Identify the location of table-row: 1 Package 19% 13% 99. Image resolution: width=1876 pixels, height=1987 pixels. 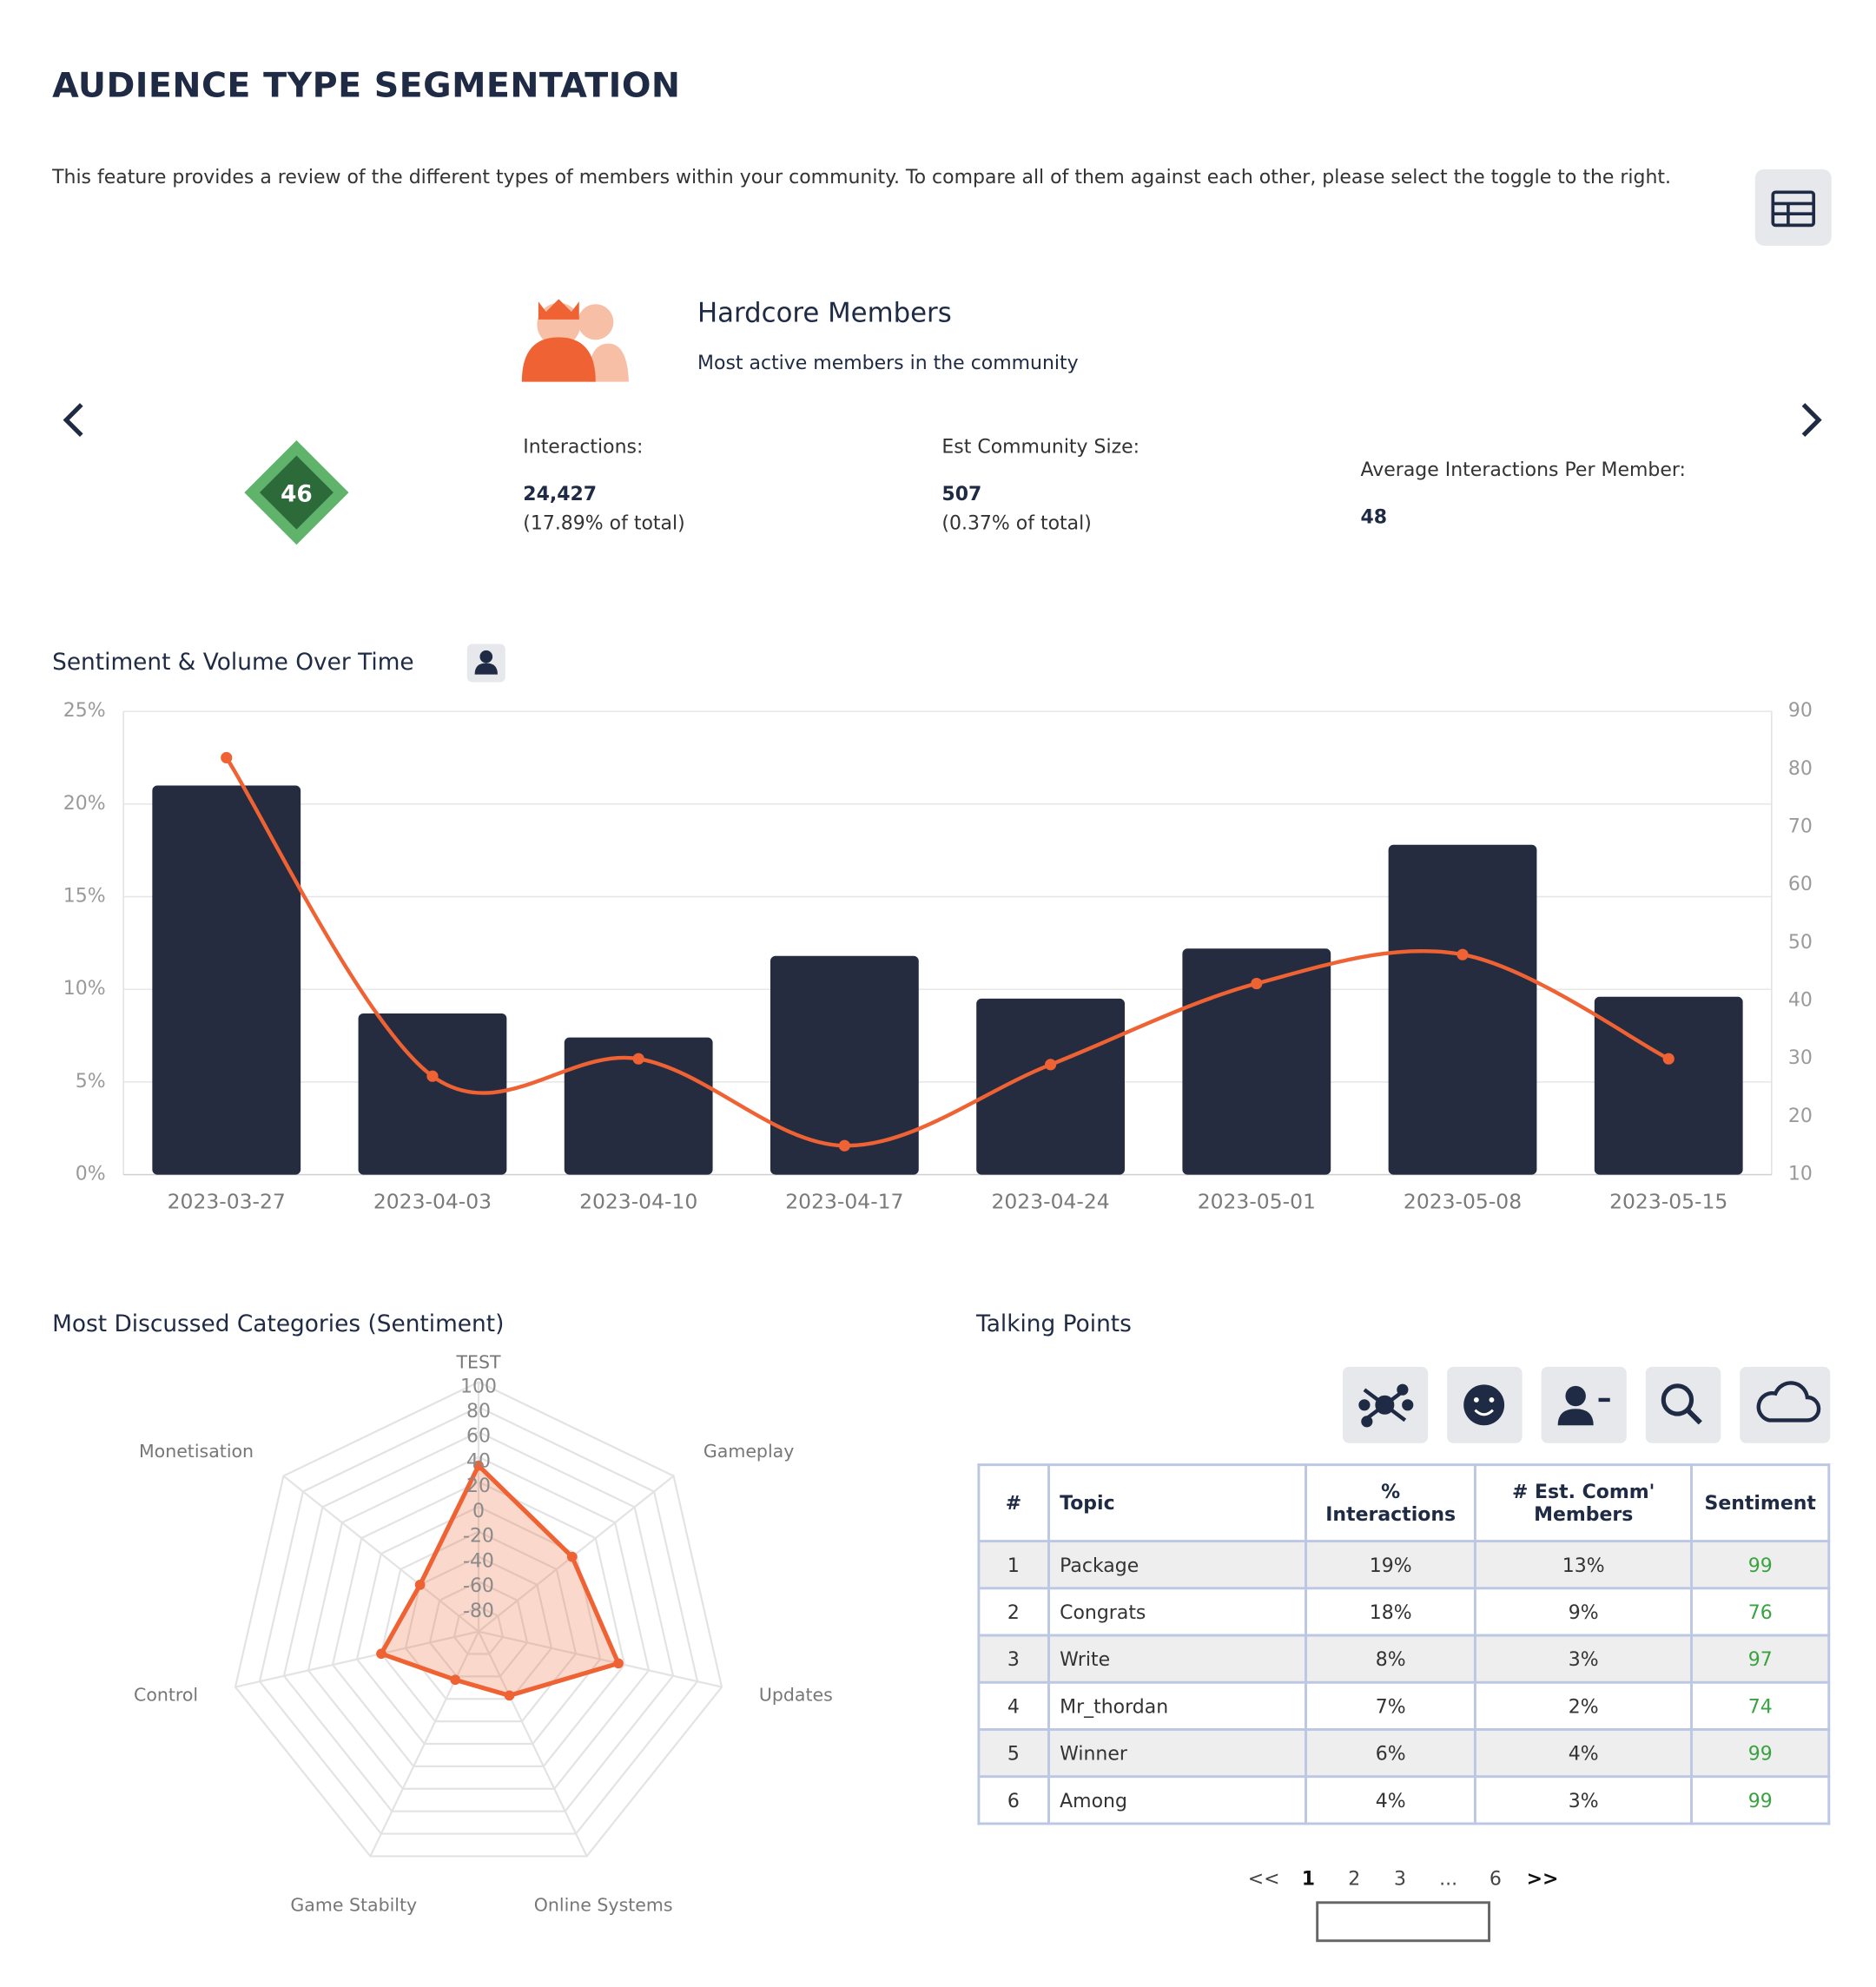
(1404, 1565).